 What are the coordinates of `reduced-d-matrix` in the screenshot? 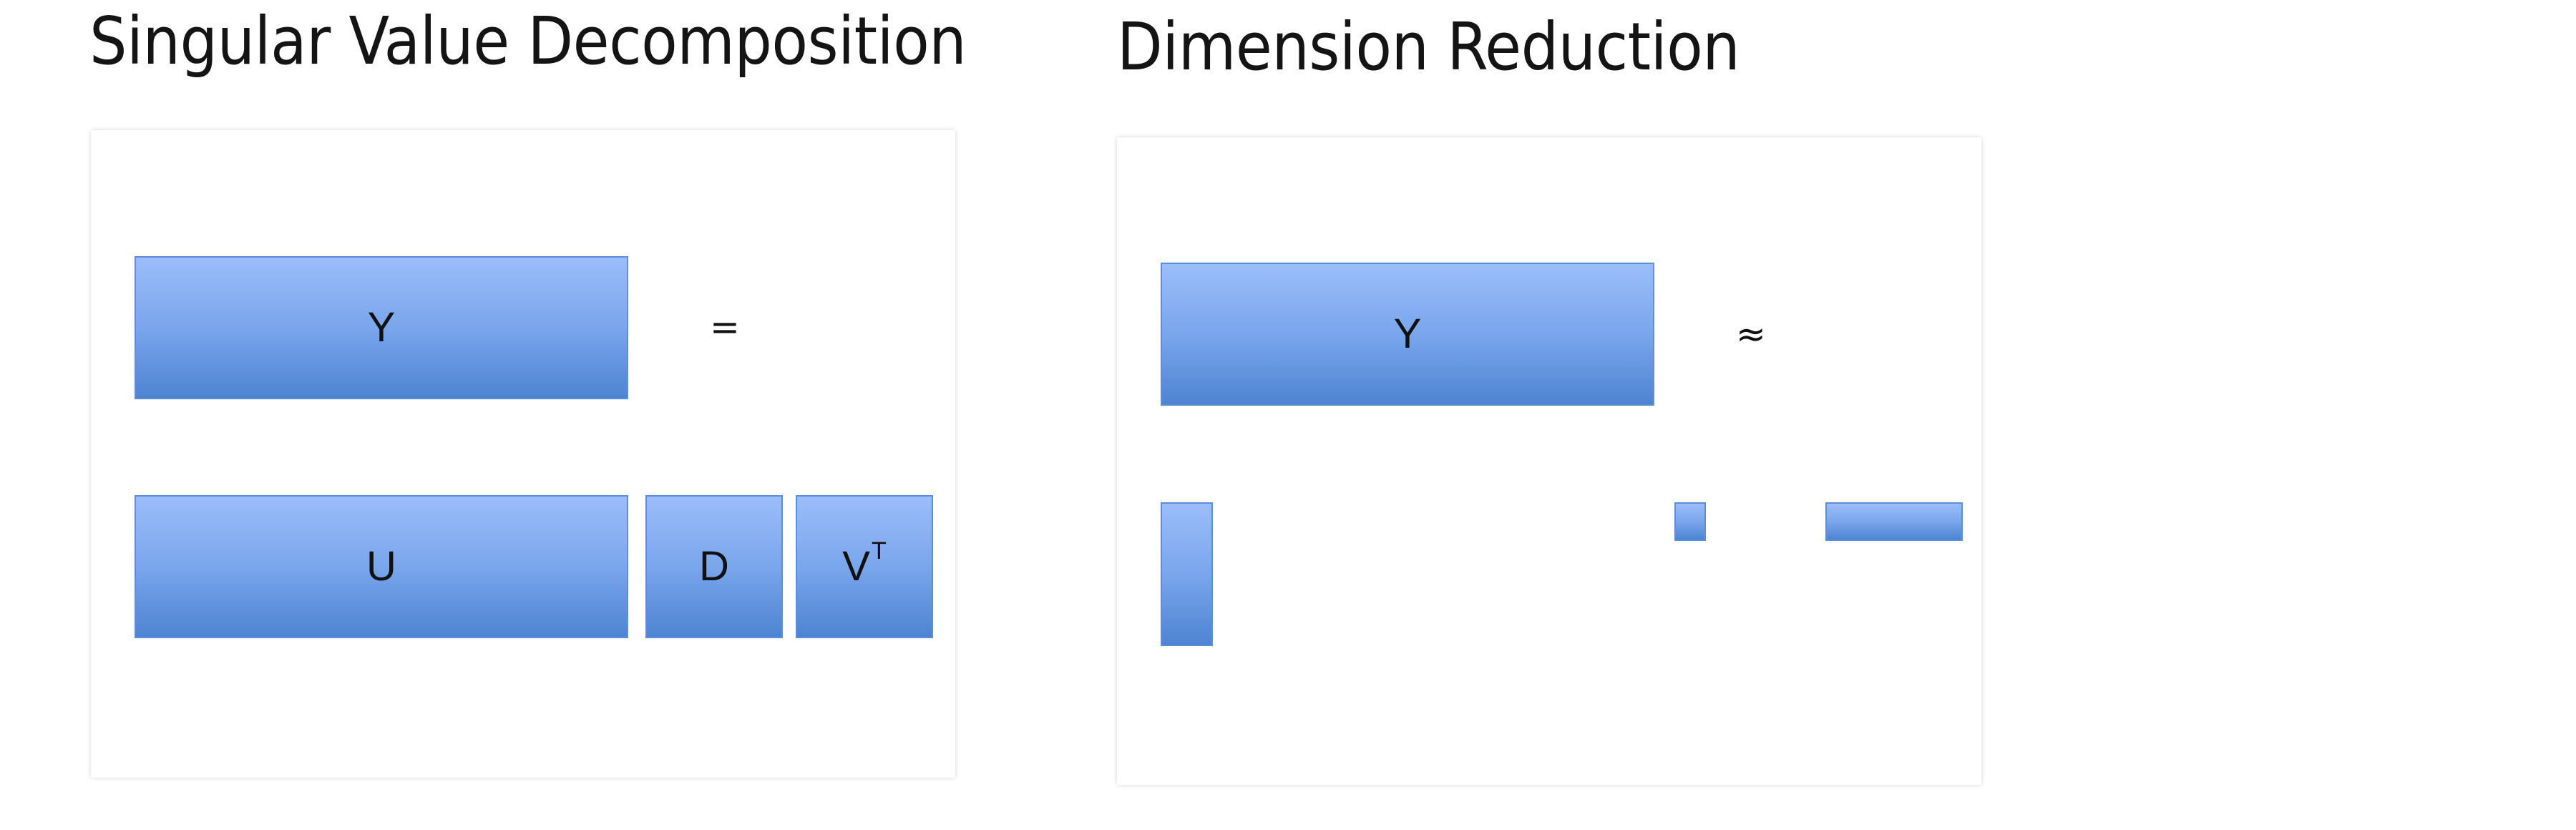 It's located at (1690, 522).